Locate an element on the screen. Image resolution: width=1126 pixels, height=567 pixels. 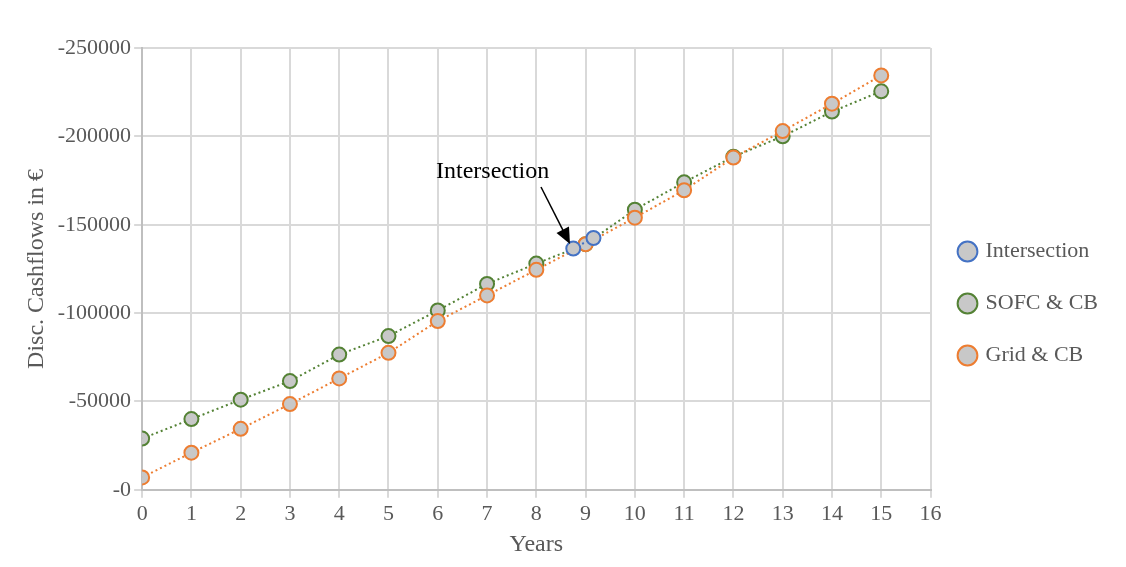
x-tick-label: 0 is located at coordinates (142, 512).